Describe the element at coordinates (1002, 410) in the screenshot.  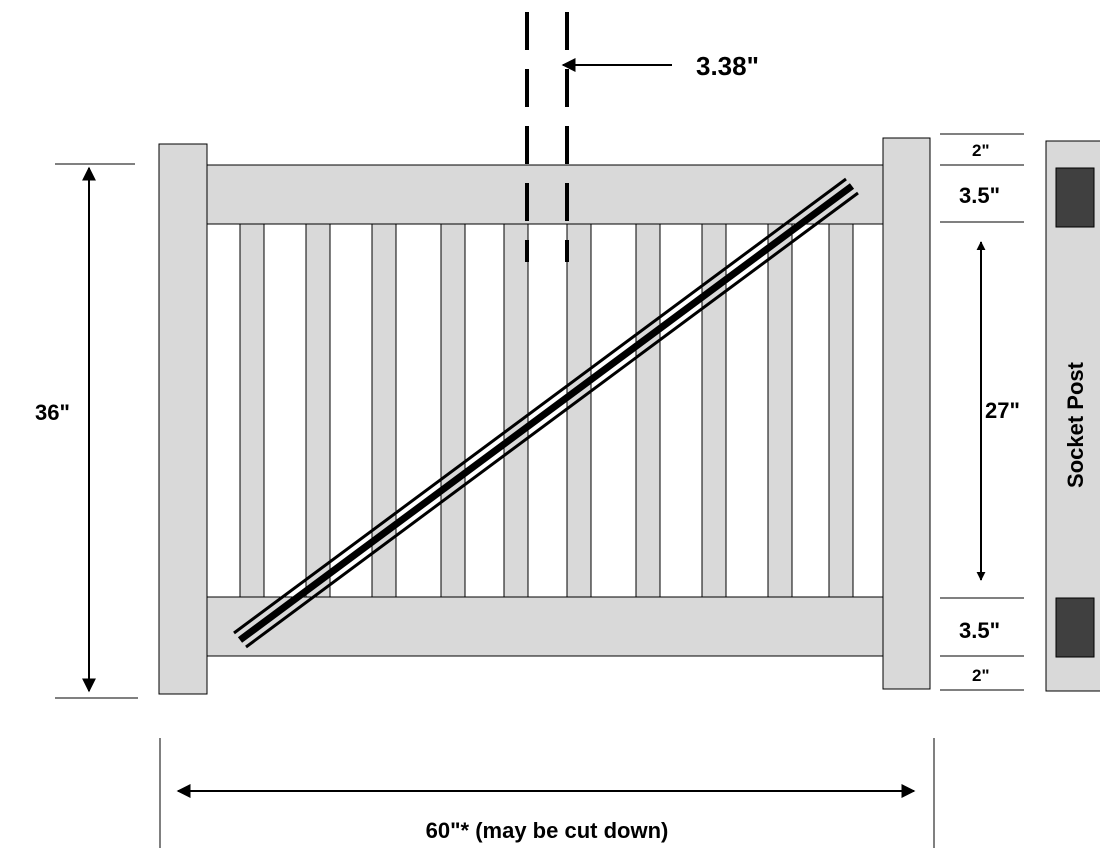
I see `picket-height-label: 27"` at that location.